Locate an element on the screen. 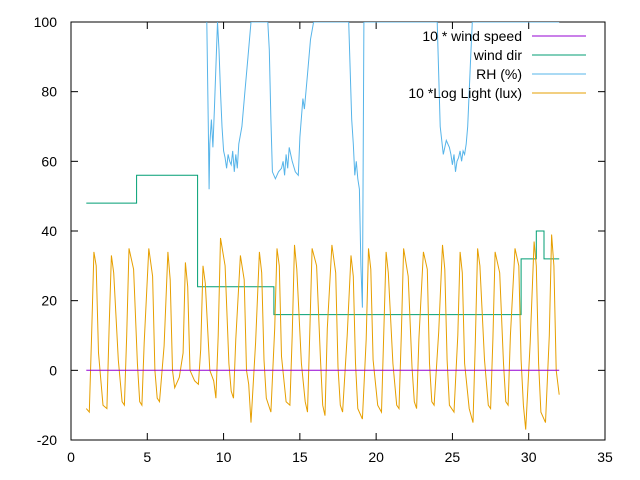  x-tick-label: 0 is located at coordinates (71, 457).